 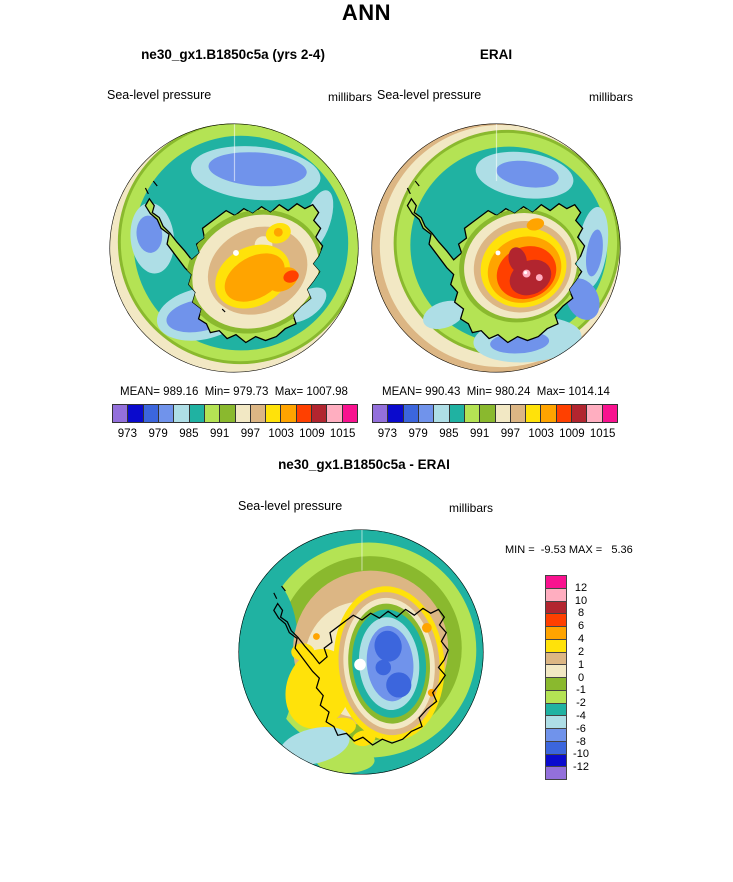 What do you see at coordinates (470, 508) in the screenshot?
I see `difference-units-label: millibars` at bounding box center [470, 508].